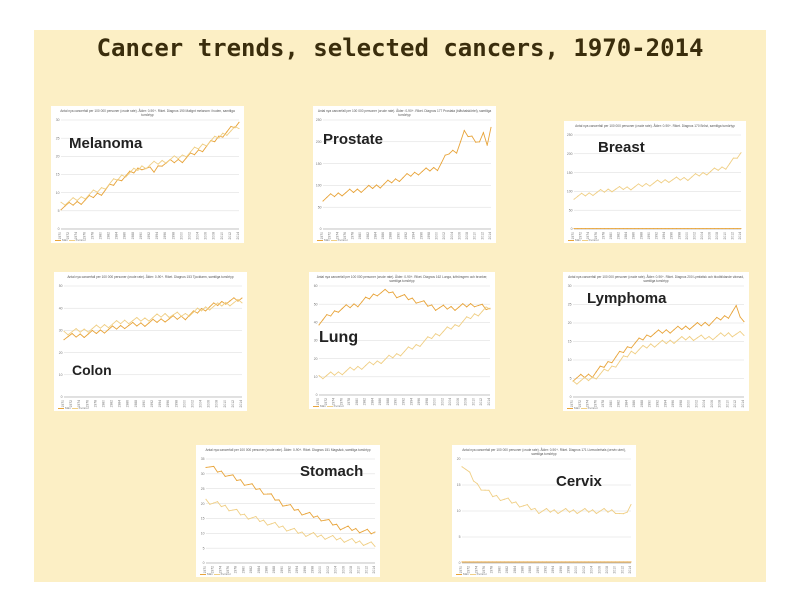 The image size is (800, 600). Describe the element at coordinates (106, 143) in the screenshot. I see `chart-label: Melanoma` at that location.